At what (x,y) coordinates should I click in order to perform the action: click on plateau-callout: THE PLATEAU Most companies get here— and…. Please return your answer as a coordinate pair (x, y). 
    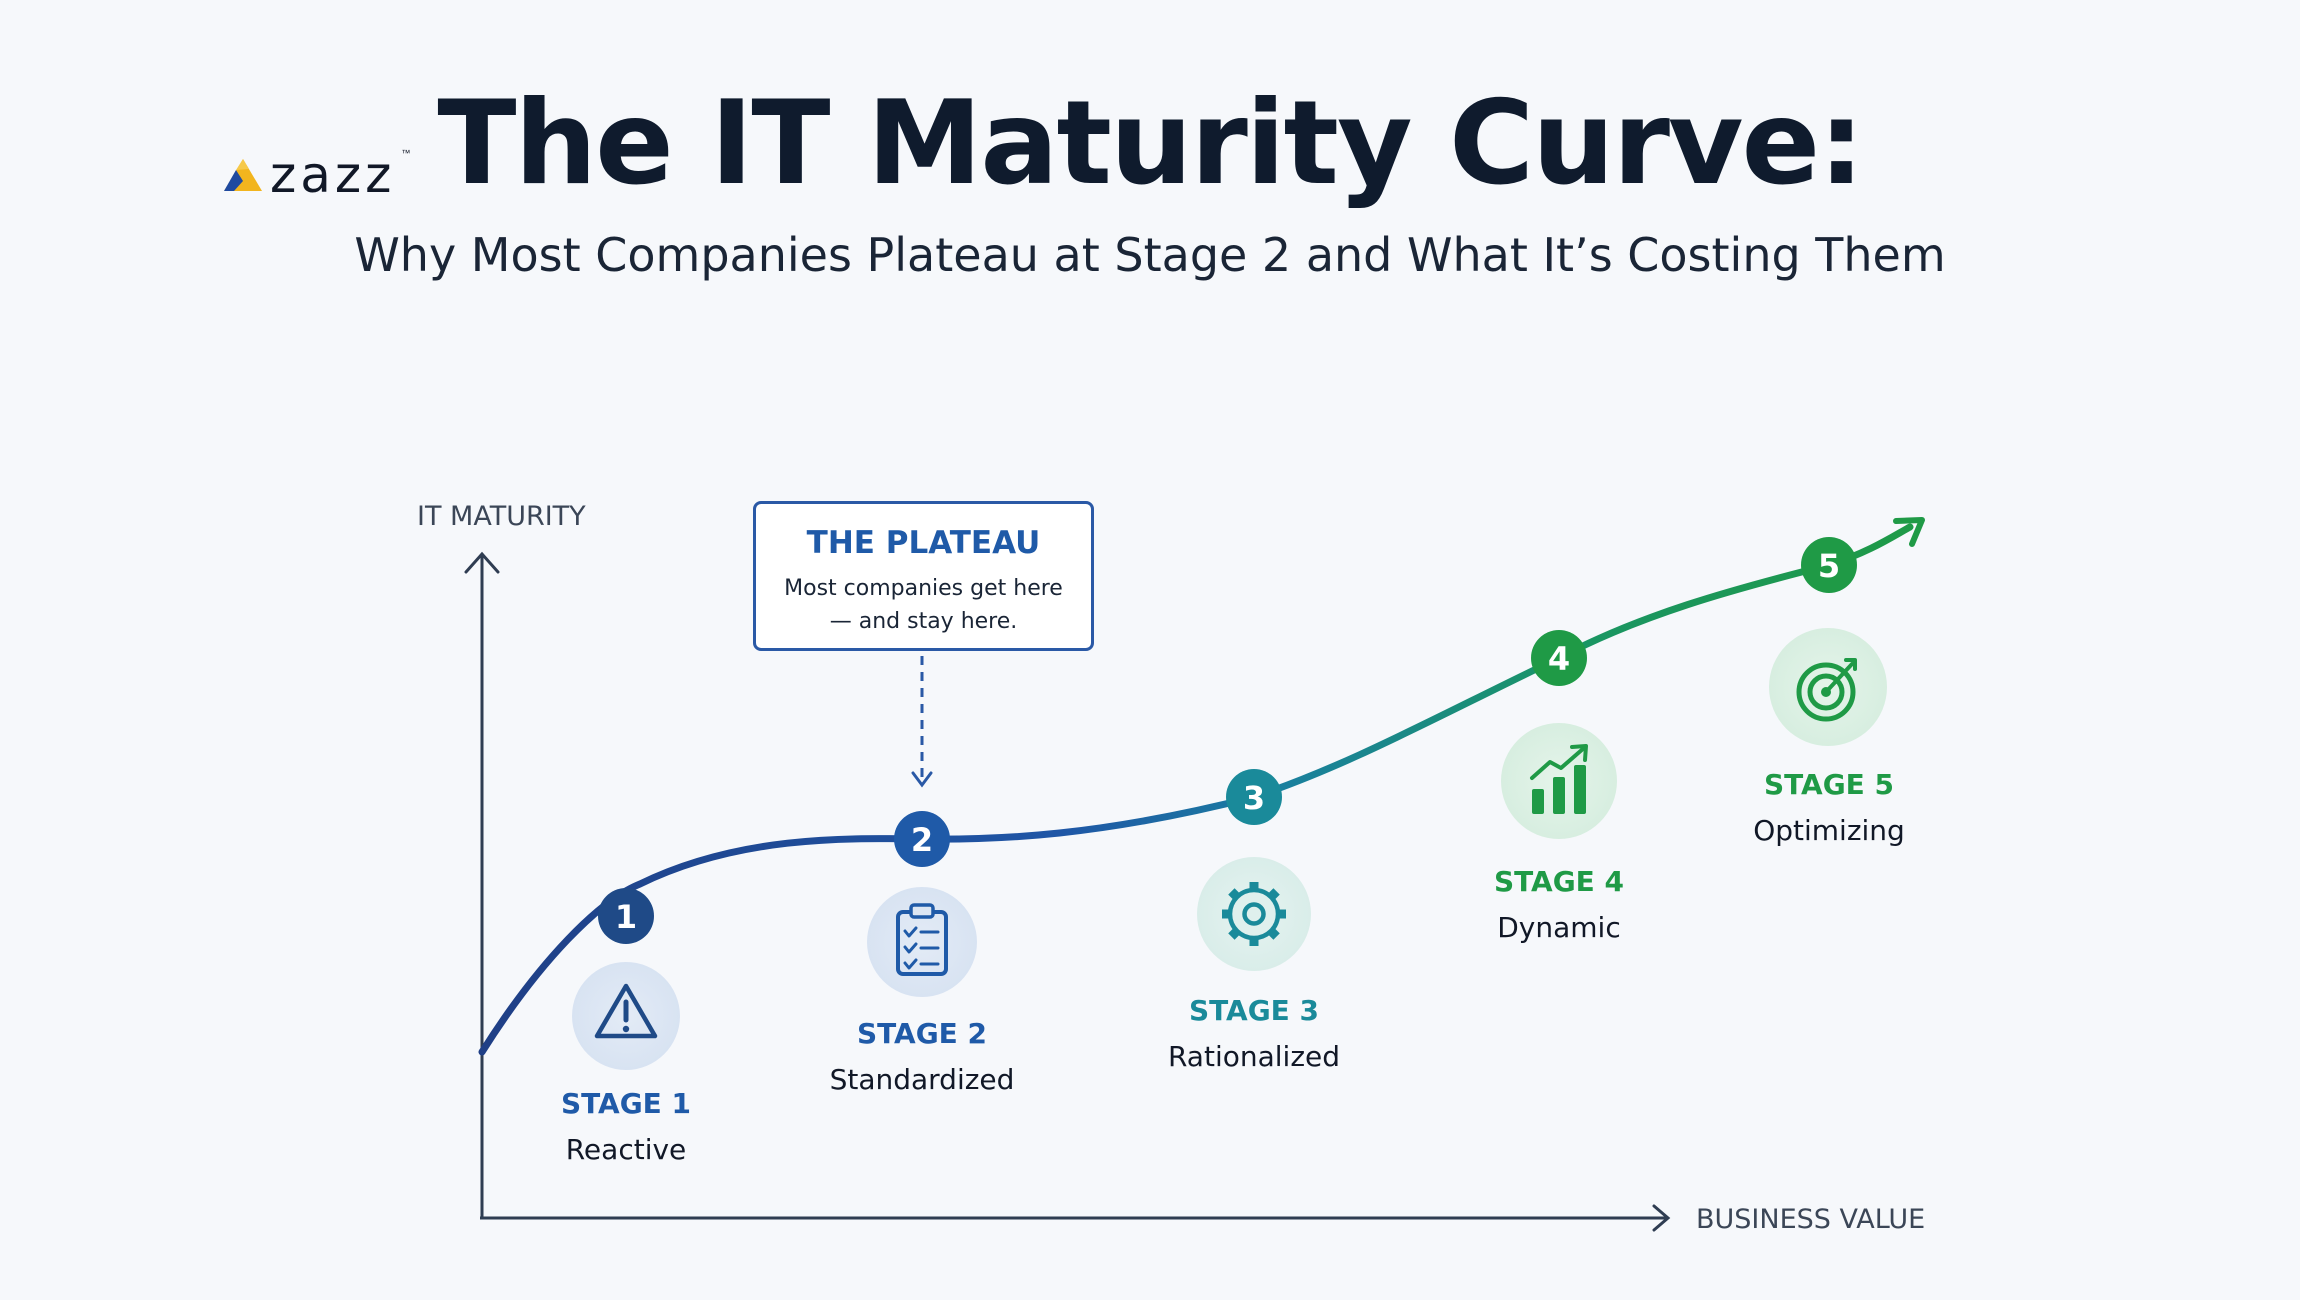
    Looking at the image, I should click on (923, 576).